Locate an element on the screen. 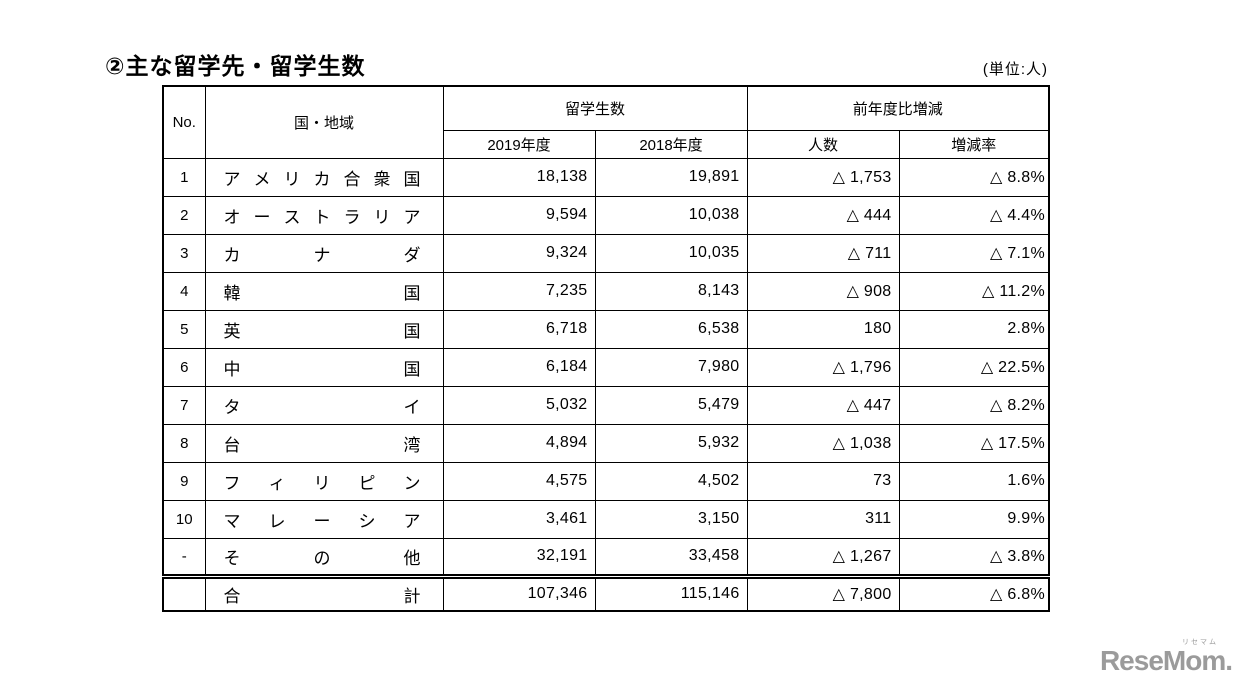 The image size is (1240, 686). yoy-count-cell: △ 444 is located at coordinates (823, 215).